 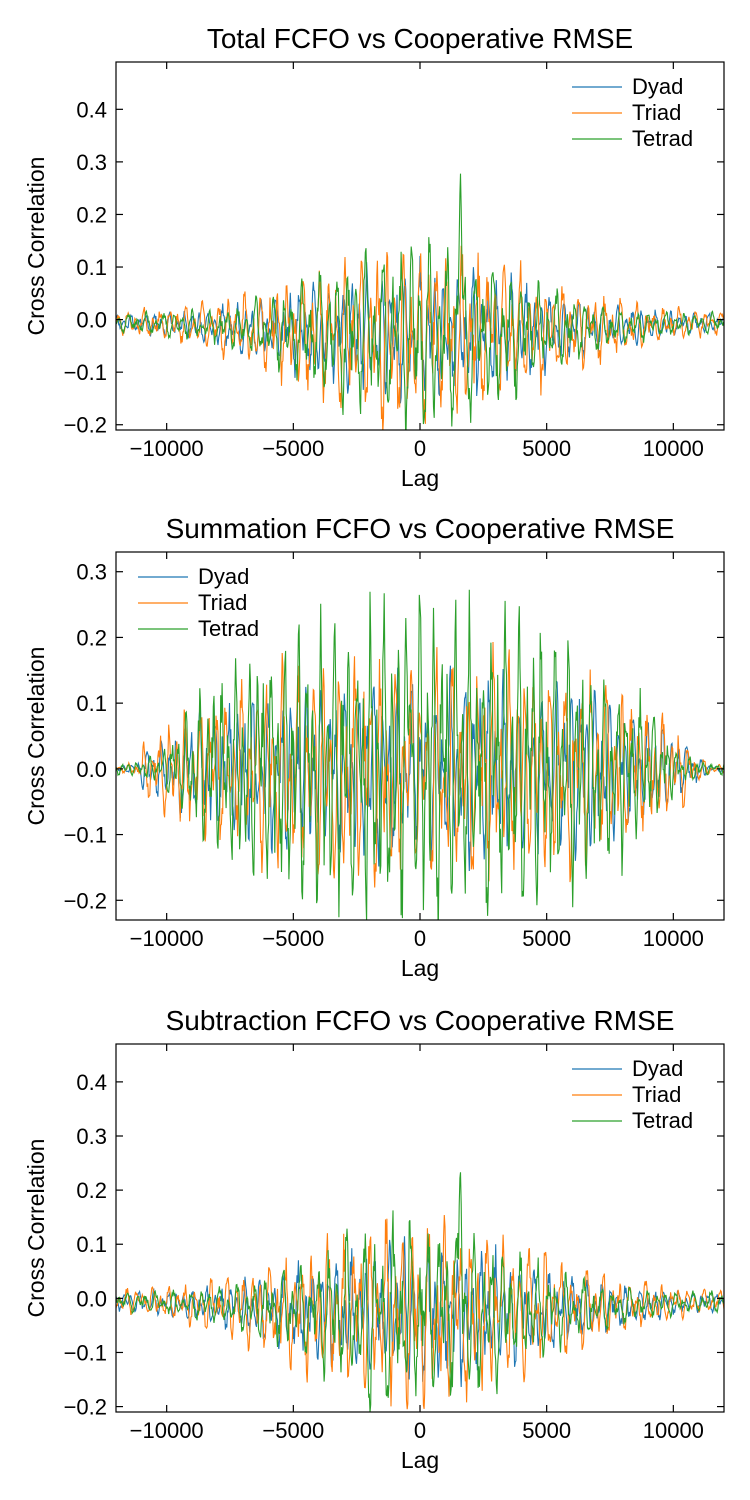 What do you see at coordinates (420, 1020) in the screenshot?
I see `chart-title: Subtraction FCFO vs Cooperative RMSE` at bounding box center [420, 1020].